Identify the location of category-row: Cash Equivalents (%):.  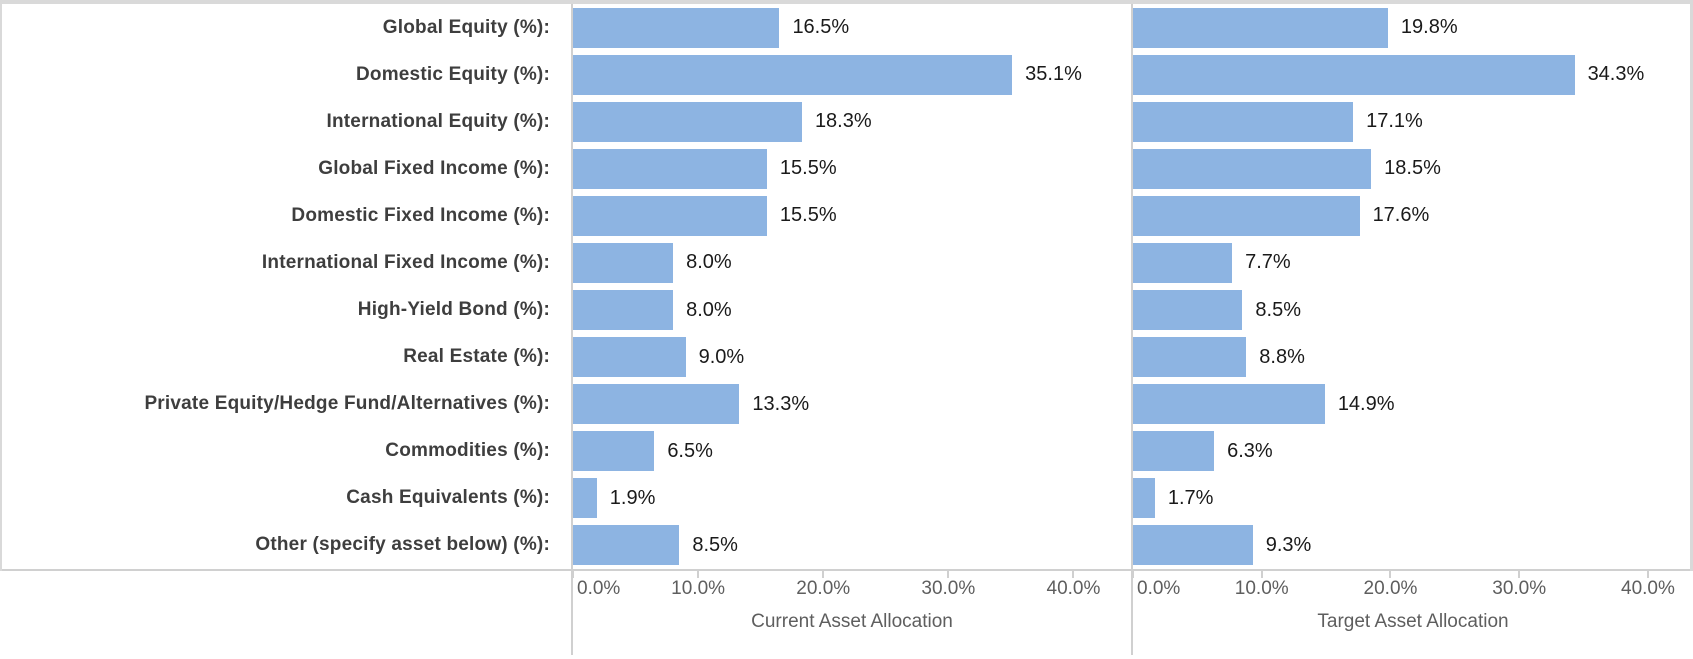
(285, 498).